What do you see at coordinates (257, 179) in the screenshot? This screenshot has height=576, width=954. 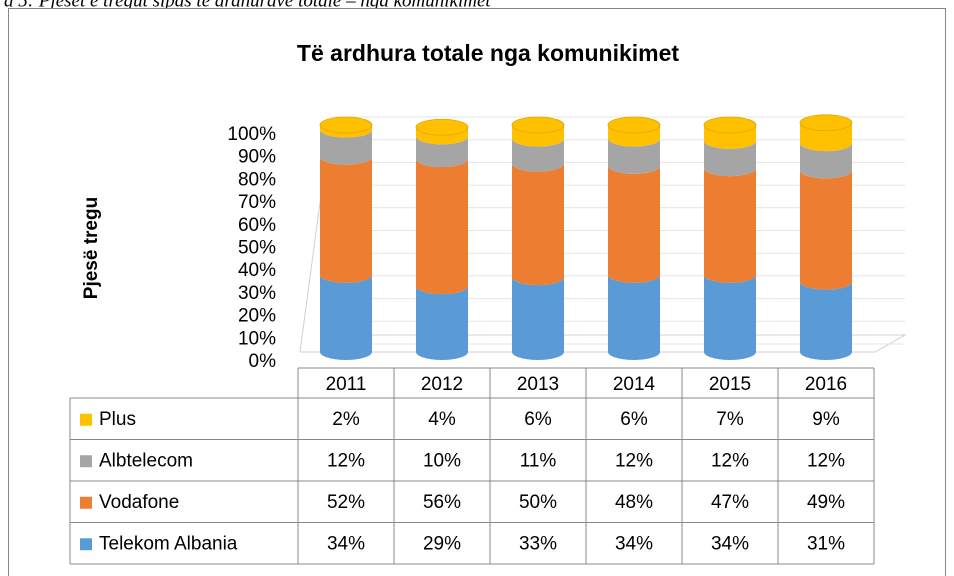 I see `y-tick-label: 80%` at bounding box center [257, 179].